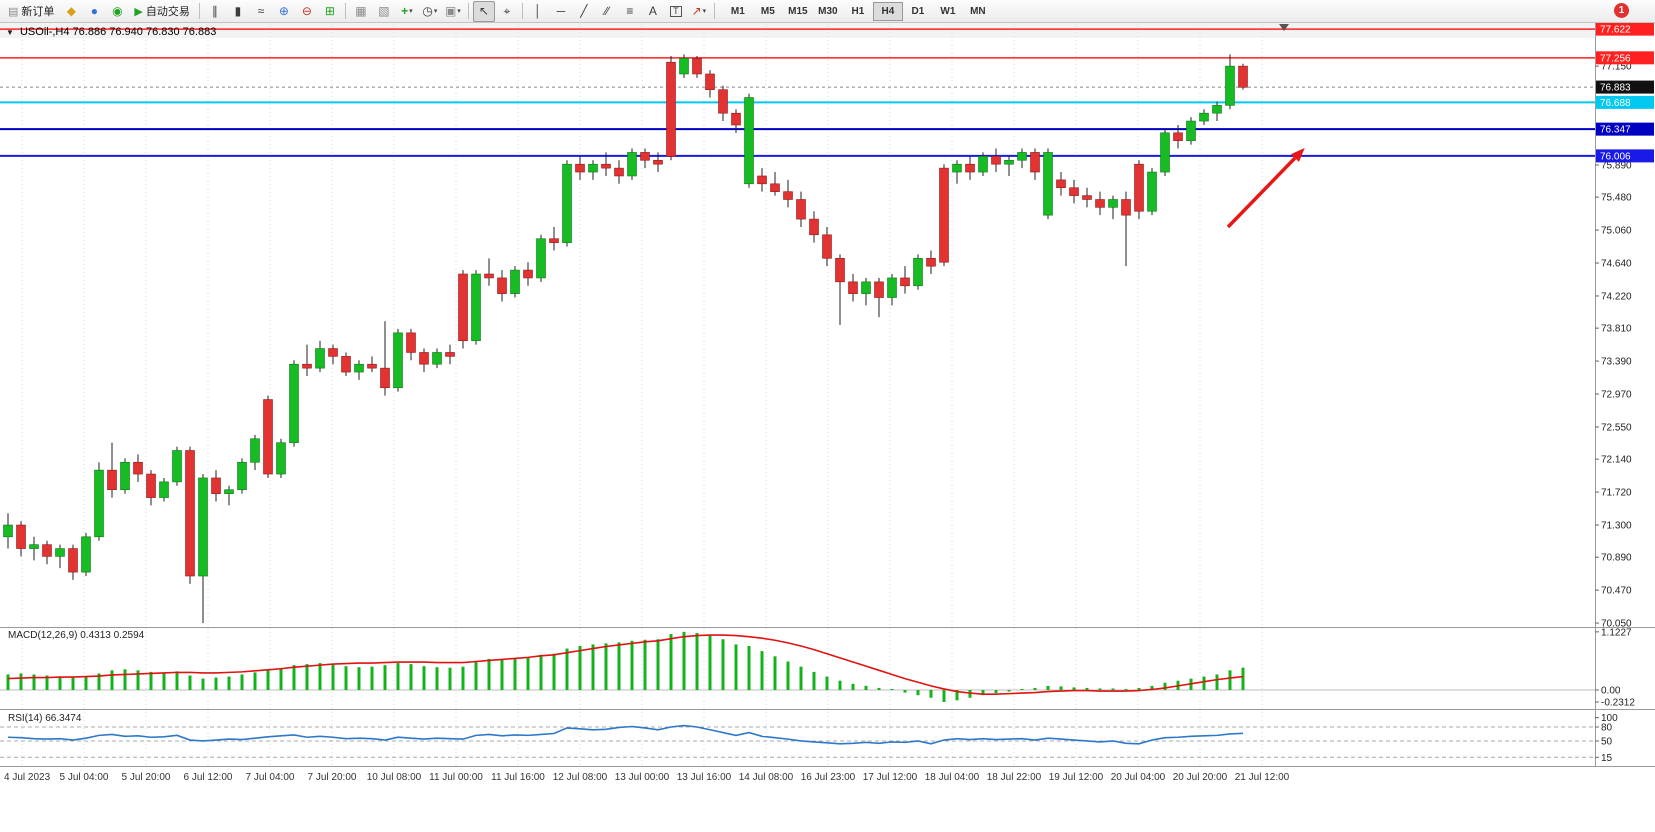 The width and height of the screenshot is (1655, 832). What do you see at coordinates (1609, 718) in the screenshot?
I see `svg-text: 100` at bounding box center [1609, 718].